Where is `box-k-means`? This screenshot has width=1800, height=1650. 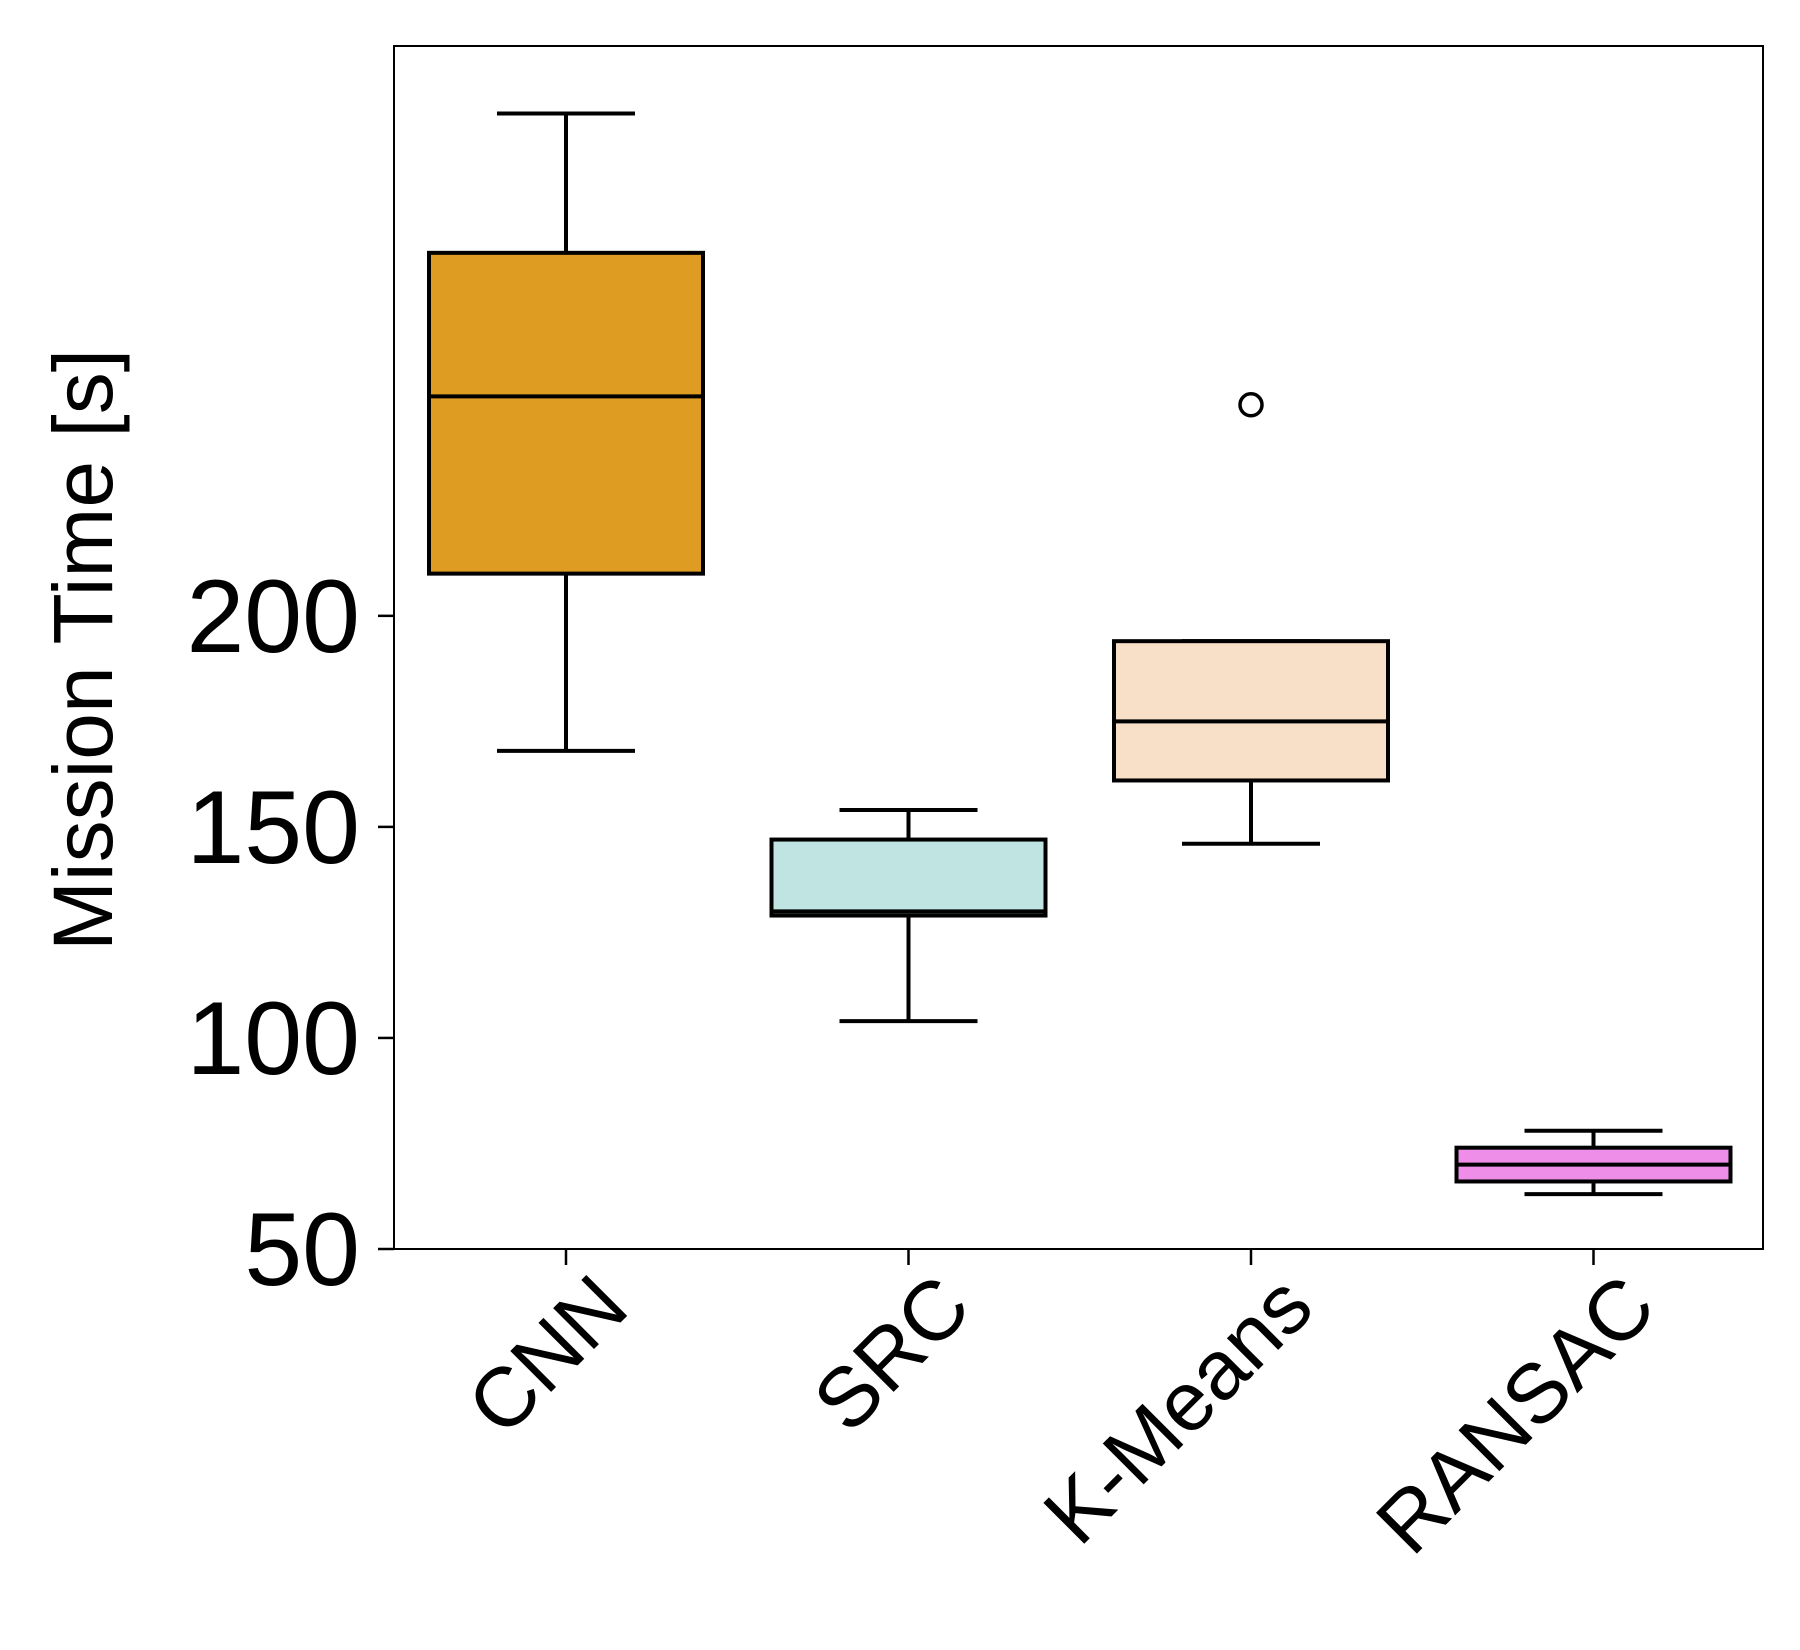 box-k-means is located at coordinates (1251, 619).